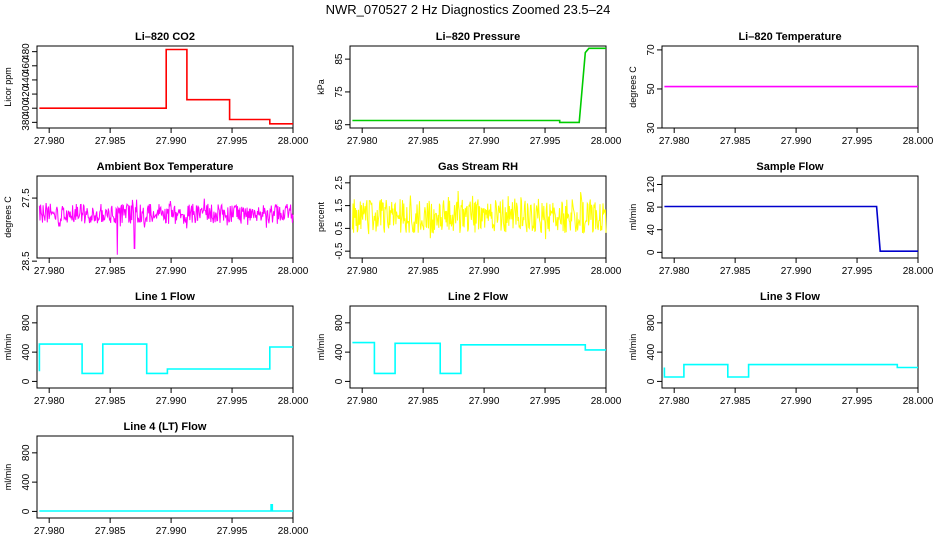  Describe the element at coordinates (26, 261) in the screenshot. I see `y-tick-label: 28.5` at that location.